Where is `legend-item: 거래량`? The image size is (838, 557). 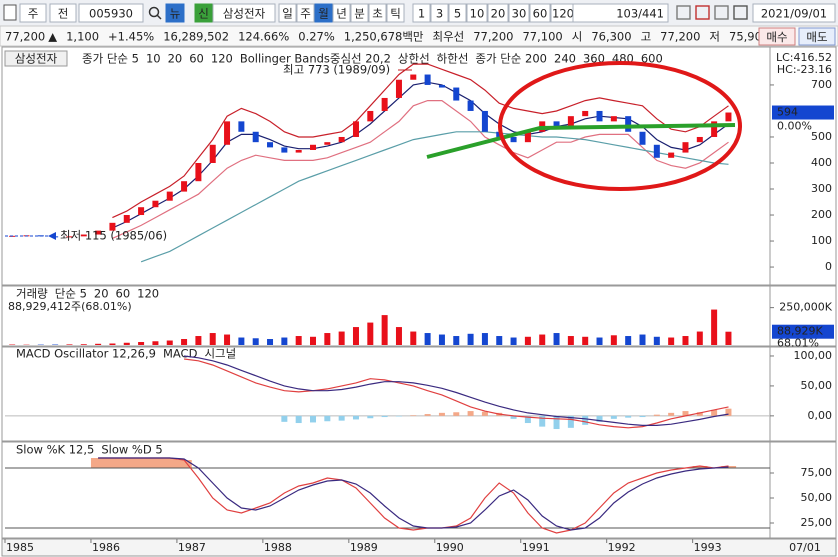 legend-item: 거래량 is located at coordinates (32, 294).